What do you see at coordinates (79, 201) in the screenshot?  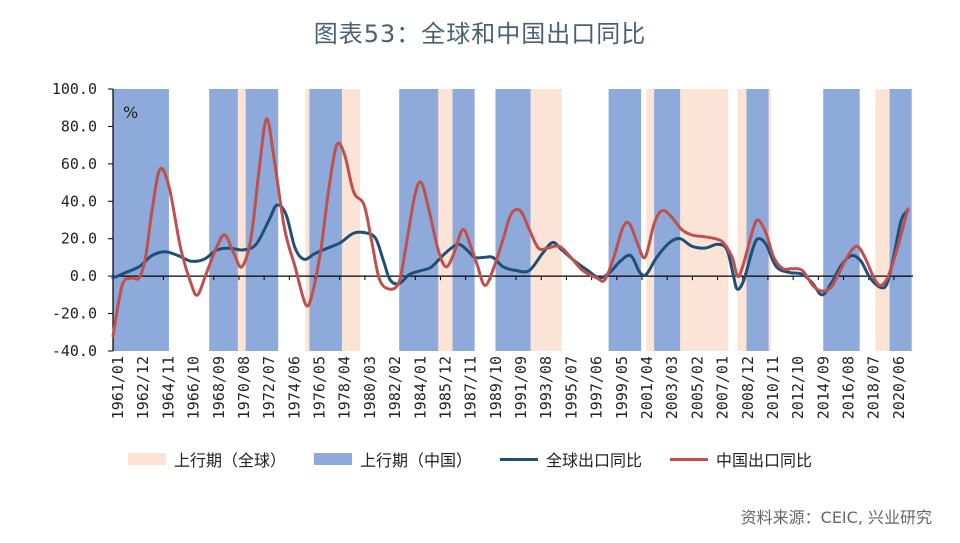 I see `y-tick-label: 40.0` at bounding box center [79, 201].